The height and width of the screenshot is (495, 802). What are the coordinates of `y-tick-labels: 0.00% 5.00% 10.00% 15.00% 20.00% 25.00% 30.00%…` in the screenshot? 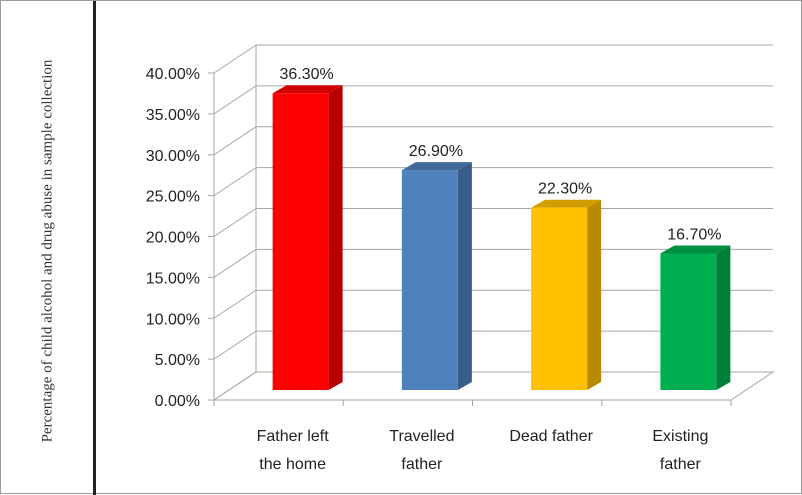 It's located at (173, 238).